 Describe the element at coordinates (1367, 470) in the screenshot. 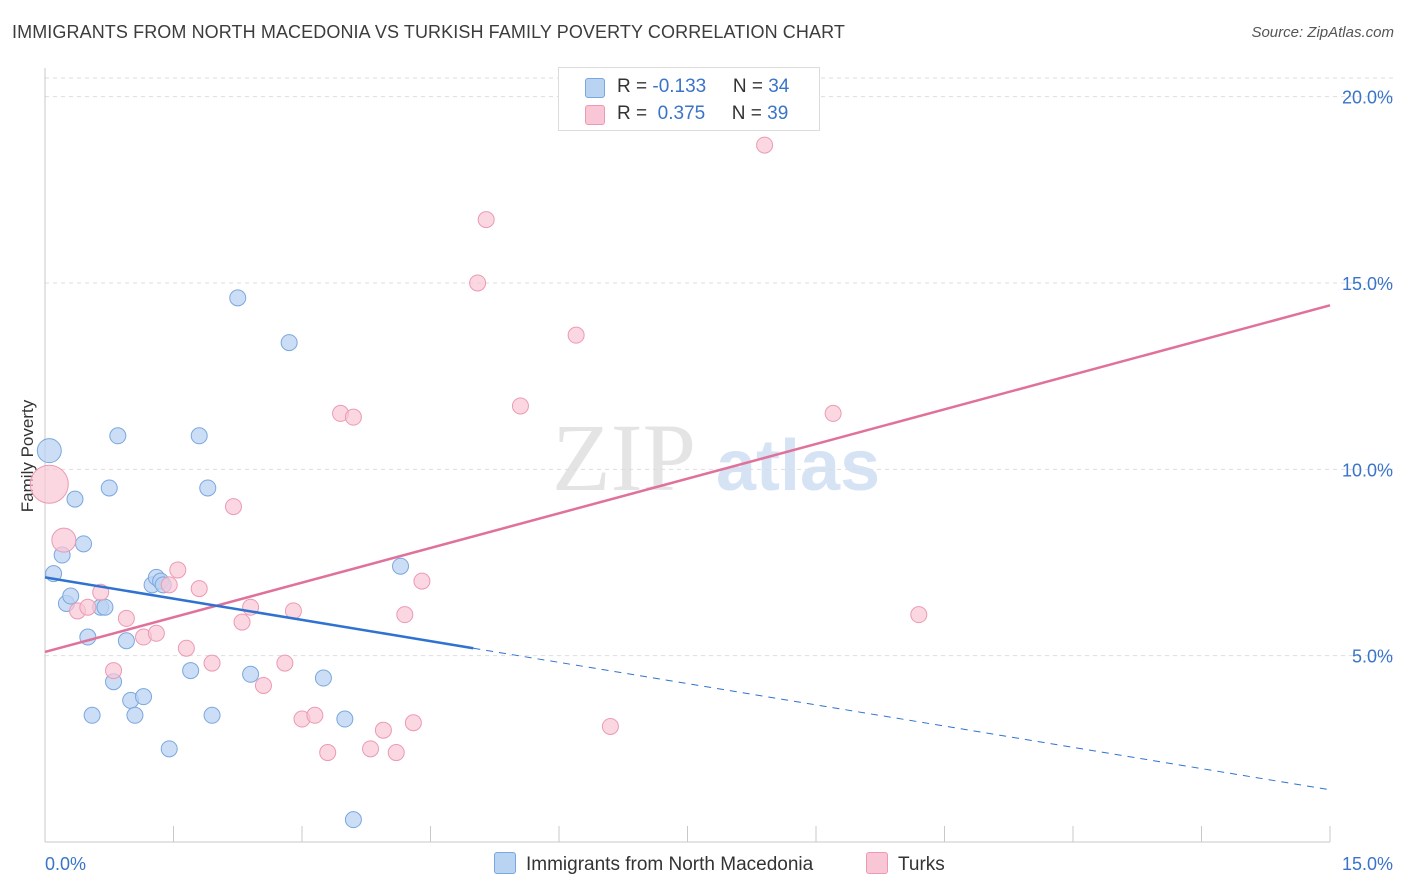

I see `y-tick-label: 10.0%` at that location.